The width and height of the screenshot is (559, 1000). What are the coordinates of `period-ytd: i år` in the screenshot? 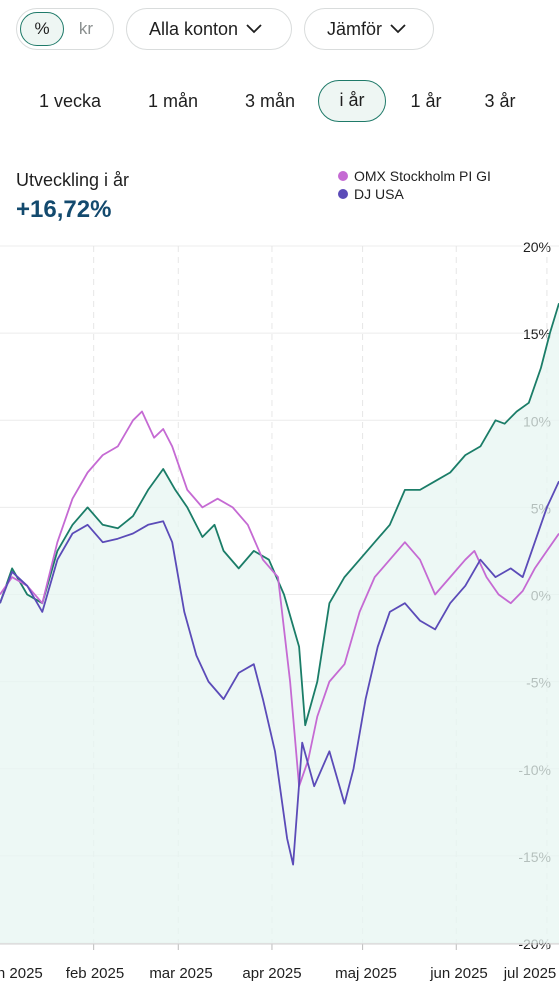 It's located at (352, 101).